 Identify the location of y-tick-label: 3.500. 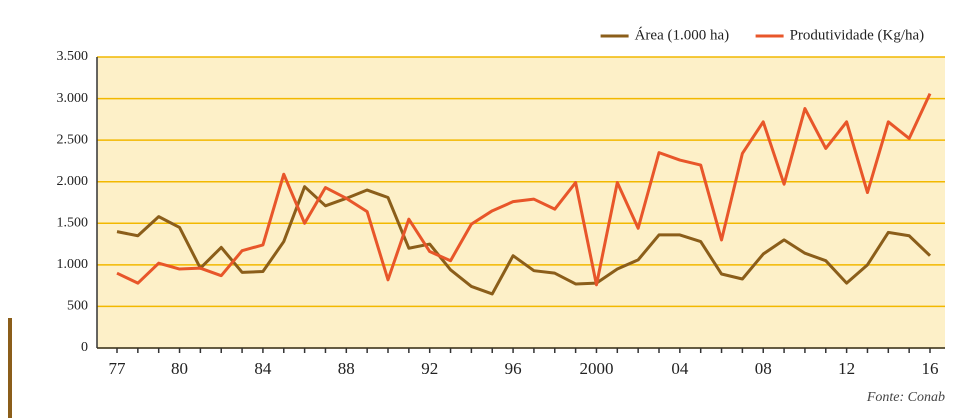
(73, 56).